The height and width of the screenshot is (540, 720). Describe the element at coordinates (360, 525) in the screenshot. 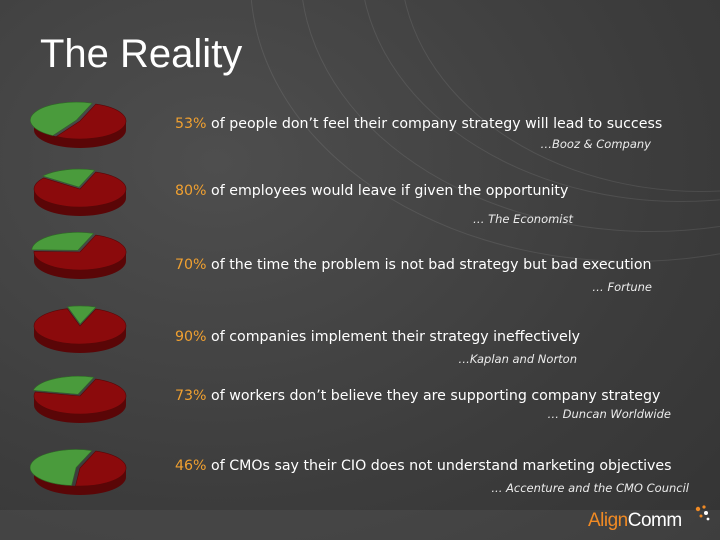

I see `footer-band` at that location.